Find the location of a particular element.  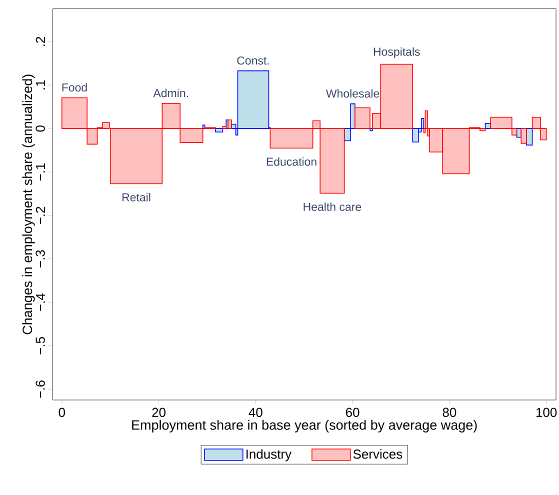

annotation: Admin. is located at coordinates (170, 93).